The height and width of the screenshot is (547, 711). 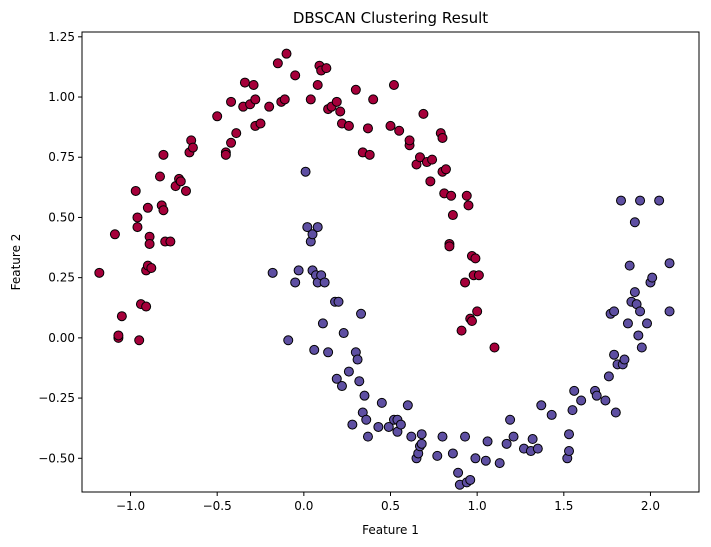 What do you see at coordinates (60, 247) in the screenshot?
I see `y-axis: −0.50 −0.25 0.00 0.25 0.50 0.75 1.00 1.25` at bounding box center [60, 247].